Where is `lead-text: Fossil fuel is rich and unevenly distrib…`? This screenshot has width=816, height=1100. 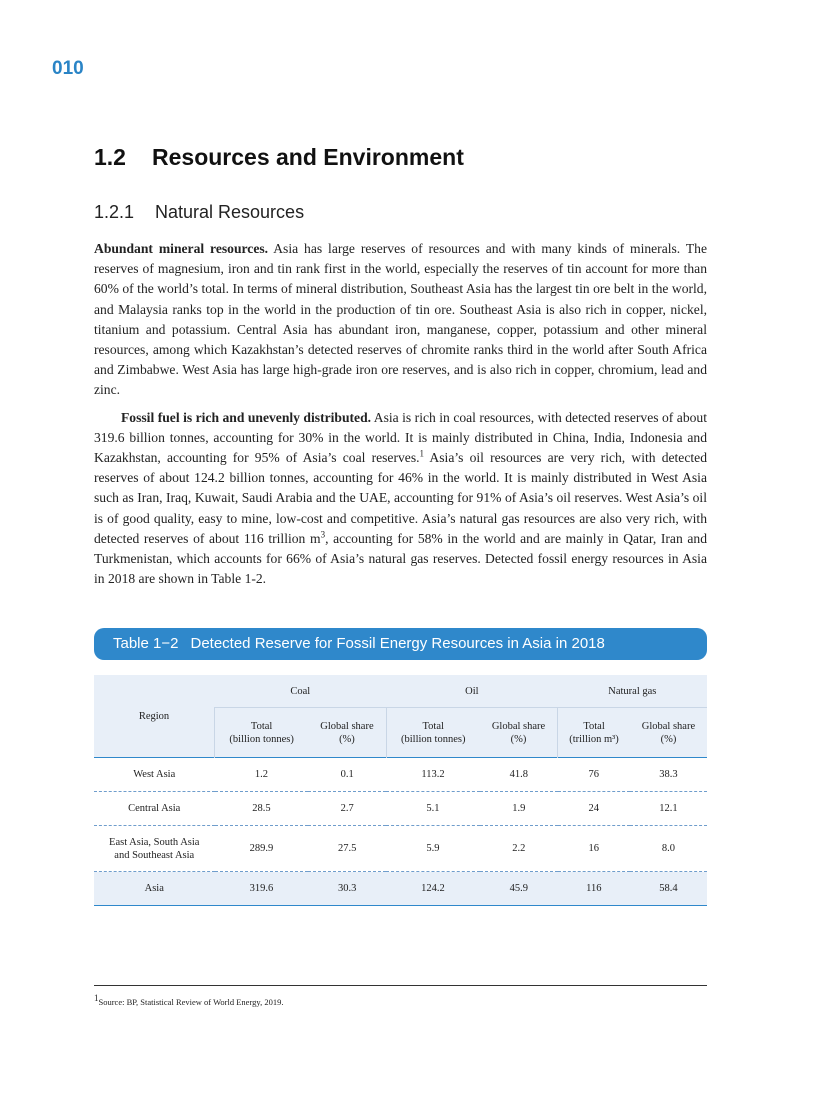 lead-text: Fossil fuel is rich and unevenly distrib… is located at coordinates (246, 417).